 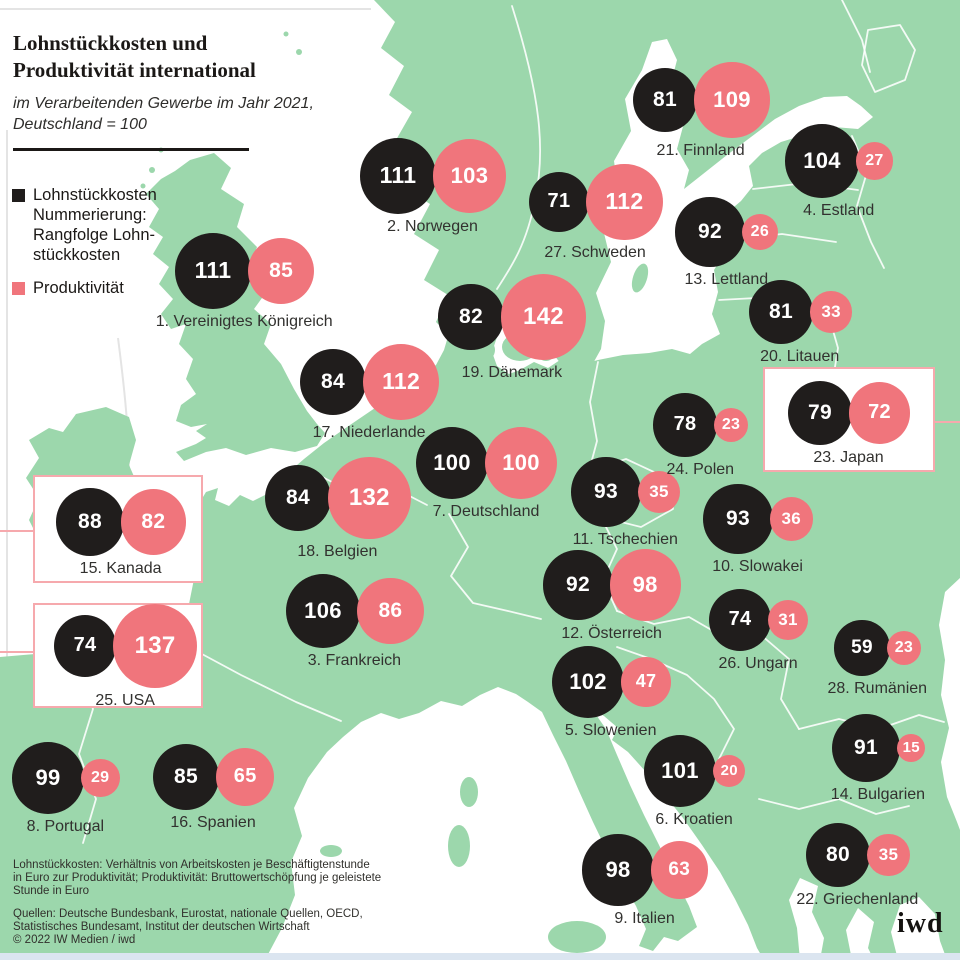 What do you see at coordinates (471, 317) in the screenshot?
I see `cost-circle-d-nemark: 82` at bounding box center [471, 317].